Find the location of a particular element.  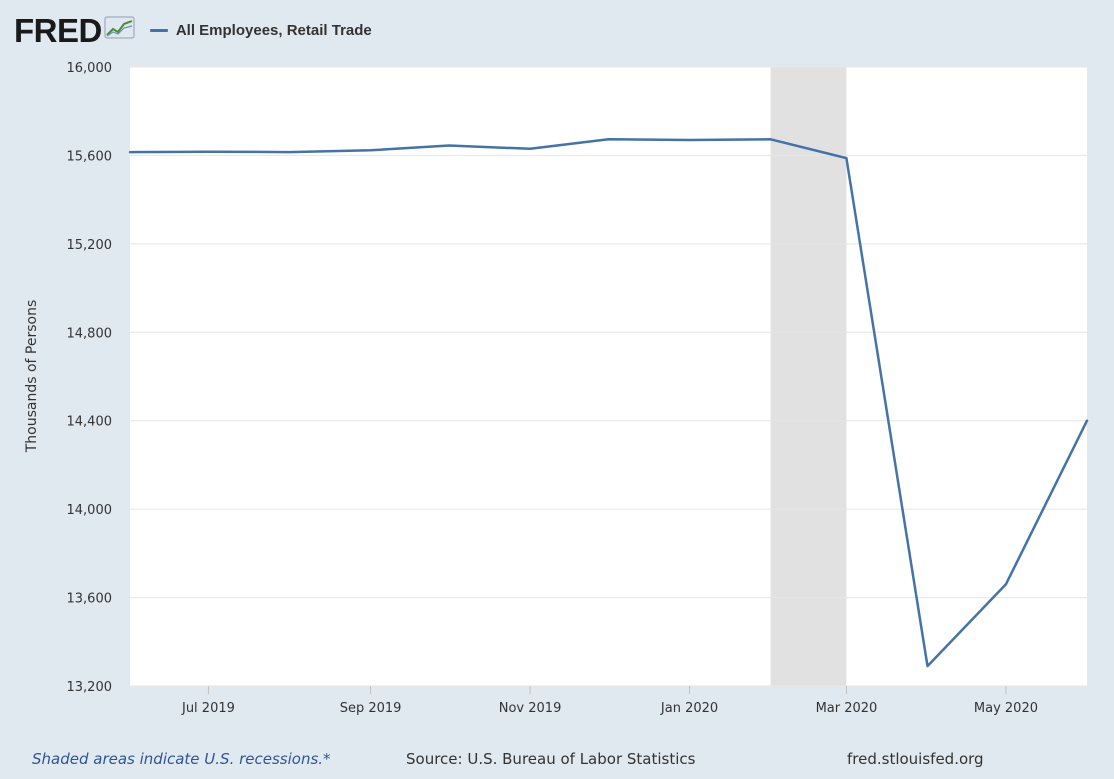

y-tick-label: 15,600 is located at coordinates (90, 156).